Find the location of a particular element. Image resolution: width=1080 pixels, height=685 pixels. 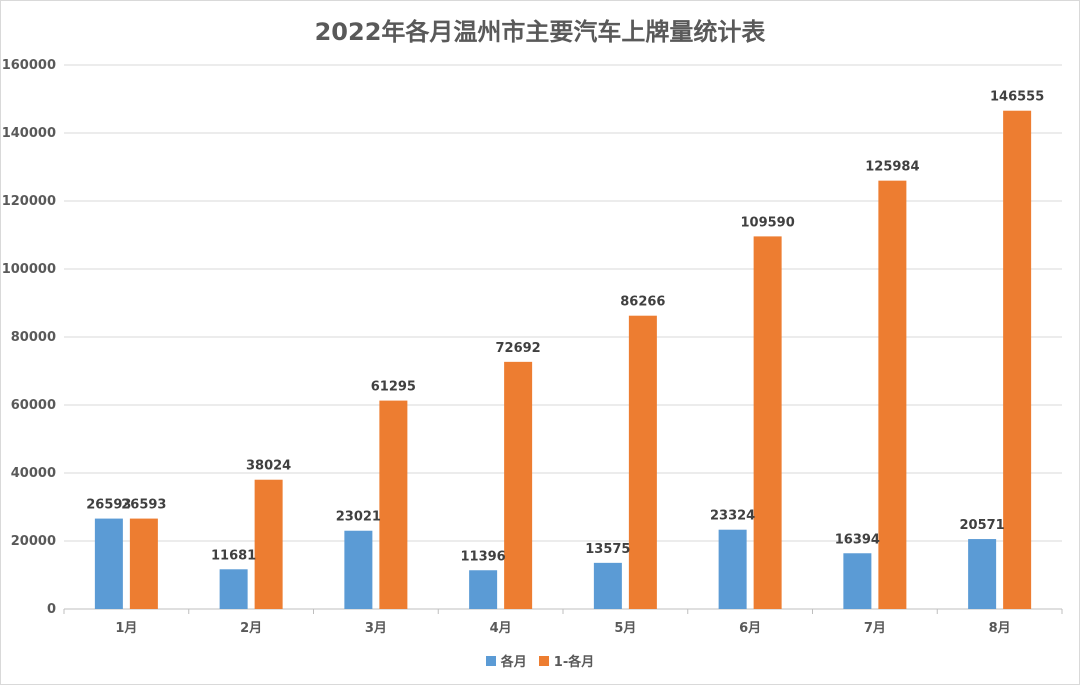

x-tick-label: 8月 is located at coordinates (1000, 628).